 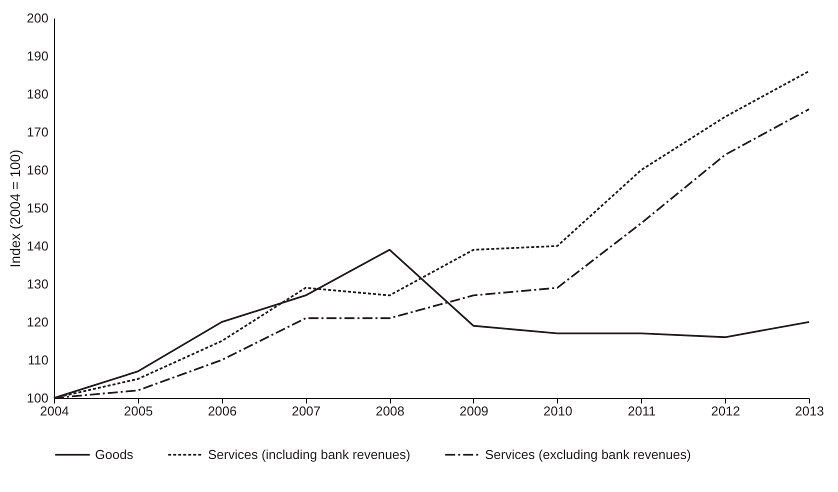 I want to click on x-tick-label: 2010, so click(x=557, y=411).